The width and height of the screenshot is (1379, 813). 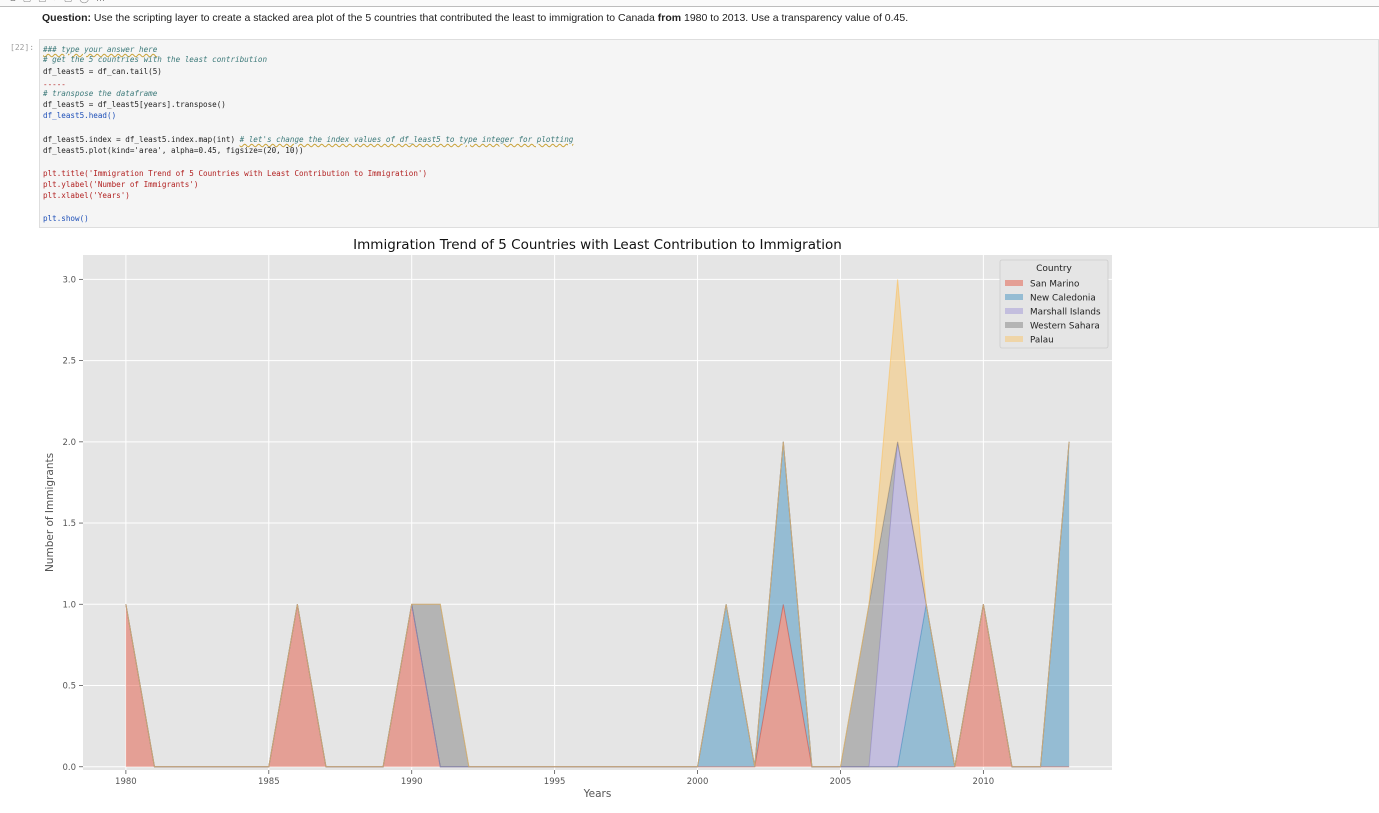 What do you see at coordinates (698, 782) in the screenshot?
I see `x-tick-label: 2000` at bounding box center [698, 782].